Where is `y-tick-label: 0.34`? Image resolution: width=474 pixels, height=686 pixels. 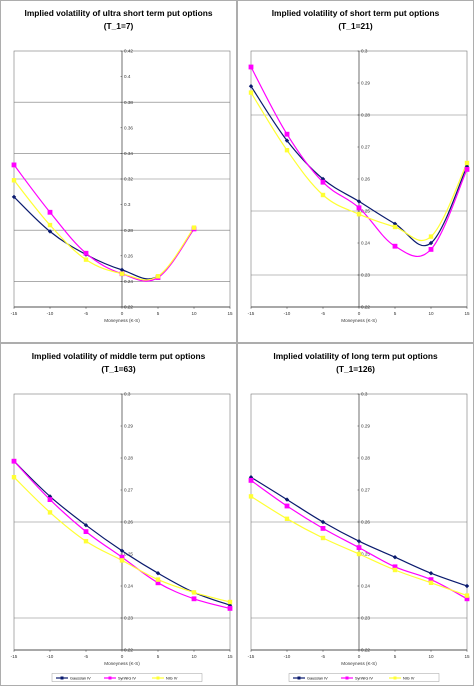
y-tick-label: 0.34 is located at coordinates (128, 153).